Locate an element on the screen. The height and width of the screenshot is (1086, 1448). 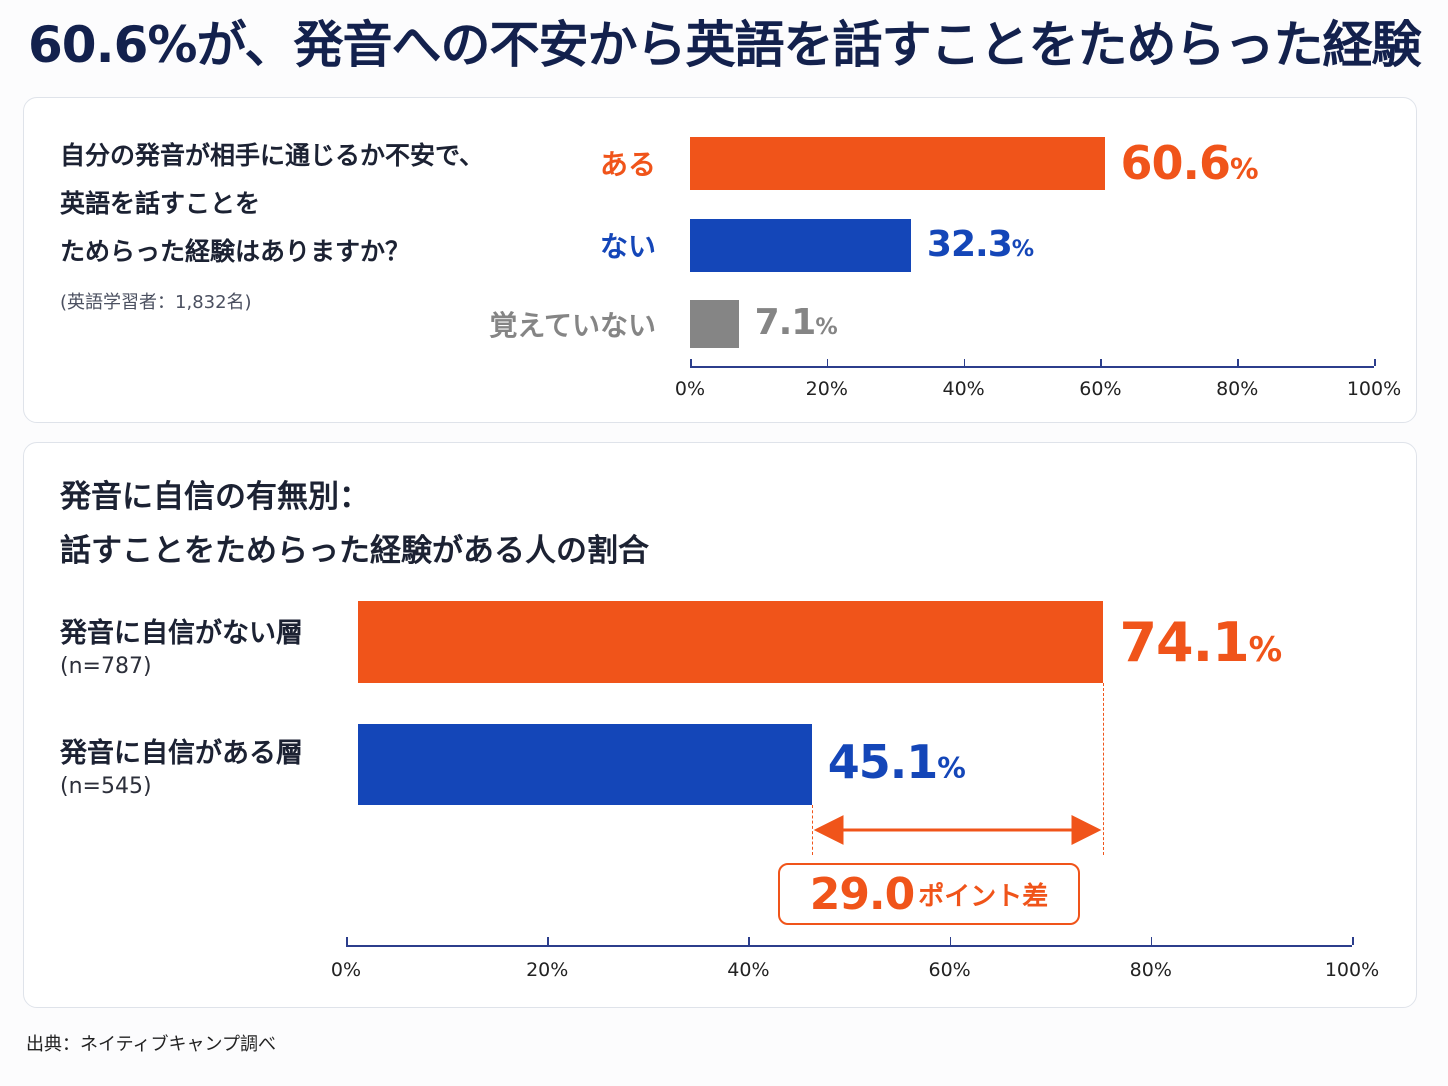
bar-label-dont-remember: 覚えていない is located at coordinates (572, 325).